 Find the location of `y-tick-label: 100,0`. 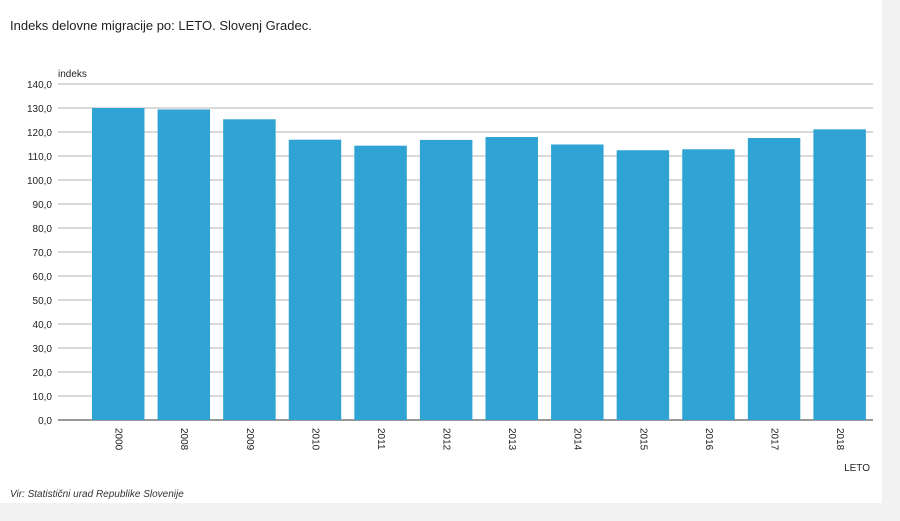

y-tick-label: 100,0 is located at coordinates (39, 181).